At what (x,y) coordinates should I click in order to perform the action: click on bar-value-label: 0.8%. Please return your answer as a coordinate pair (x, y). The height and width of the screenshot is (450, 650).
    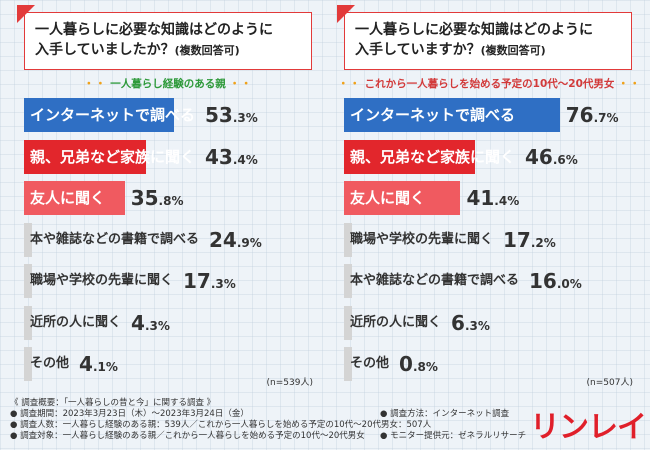
    Looking at the image, I should click on (418, 364).